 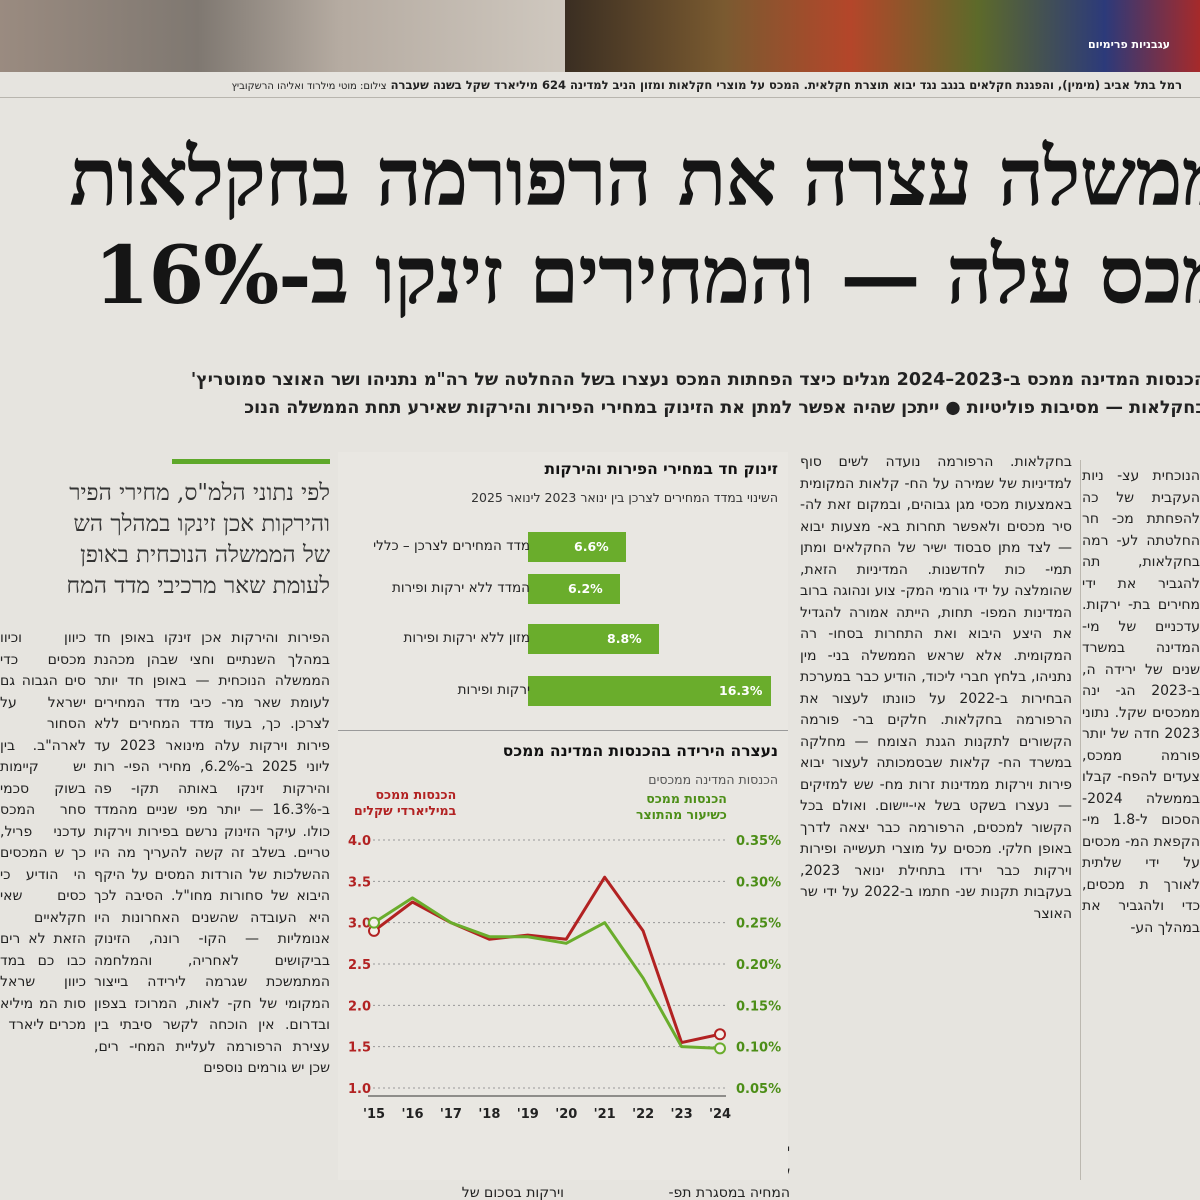 I want to click on column-divider, so click(x=1080, y=820).